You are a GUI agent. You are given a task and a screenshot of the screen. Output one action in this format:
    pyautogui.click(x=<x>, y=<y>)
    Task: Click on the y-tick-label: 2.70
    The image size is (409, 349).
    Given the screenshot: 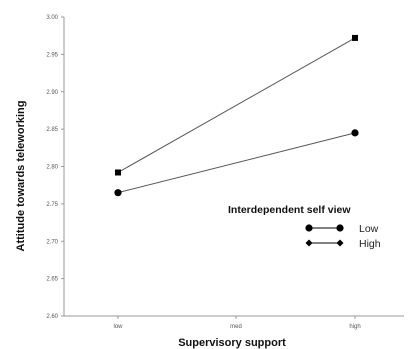 What is the action you would take?
    pyautogui.click(x=52, y=242)
    